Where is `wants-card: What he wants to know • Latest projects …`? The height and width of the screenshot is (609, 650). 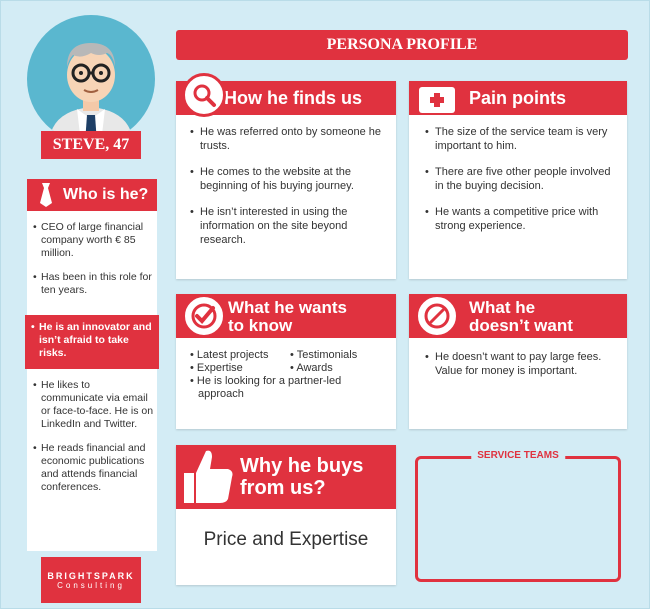
wants-card: What he wants to know • Latest projects … is located at coordinates (286, 361).